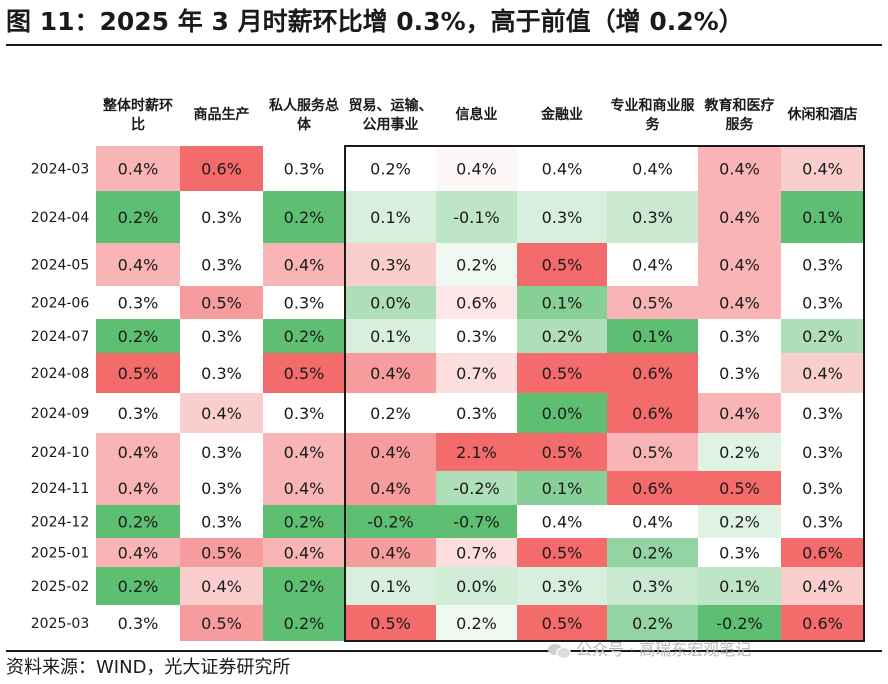 This screenshot has width=888, height=684. What do you see at coordinates (60, 266) in the screenshot?
I see `row-label: 2024-05` at bounding box center [60, 266].